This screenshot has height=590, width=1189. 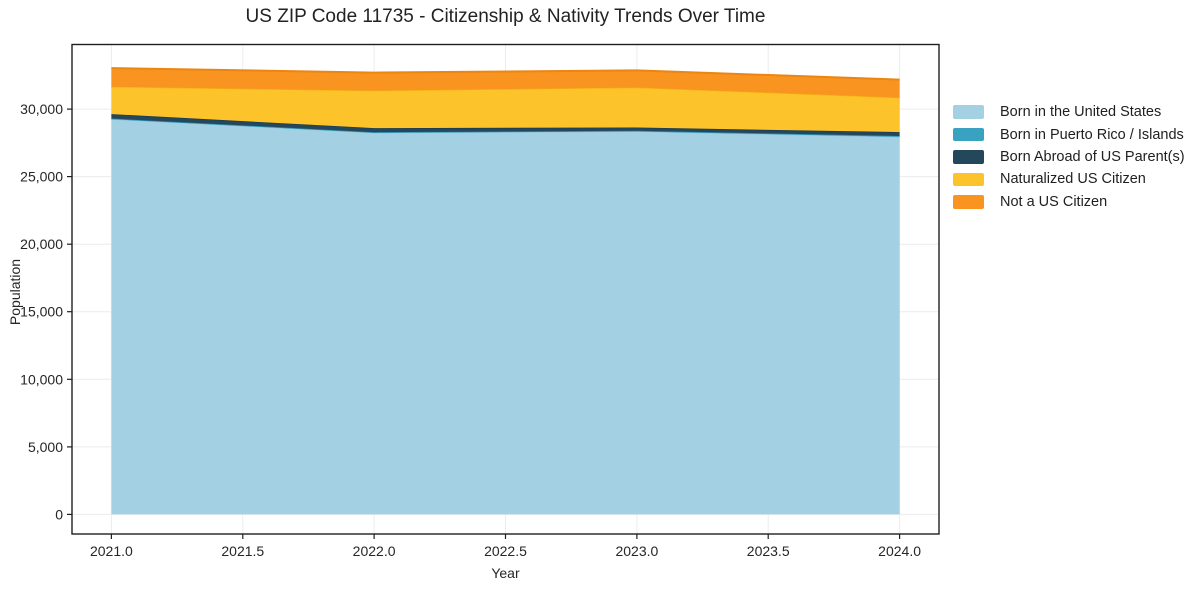 I want to click on y-tick-label: 25,000, so click(x=41, y=177).